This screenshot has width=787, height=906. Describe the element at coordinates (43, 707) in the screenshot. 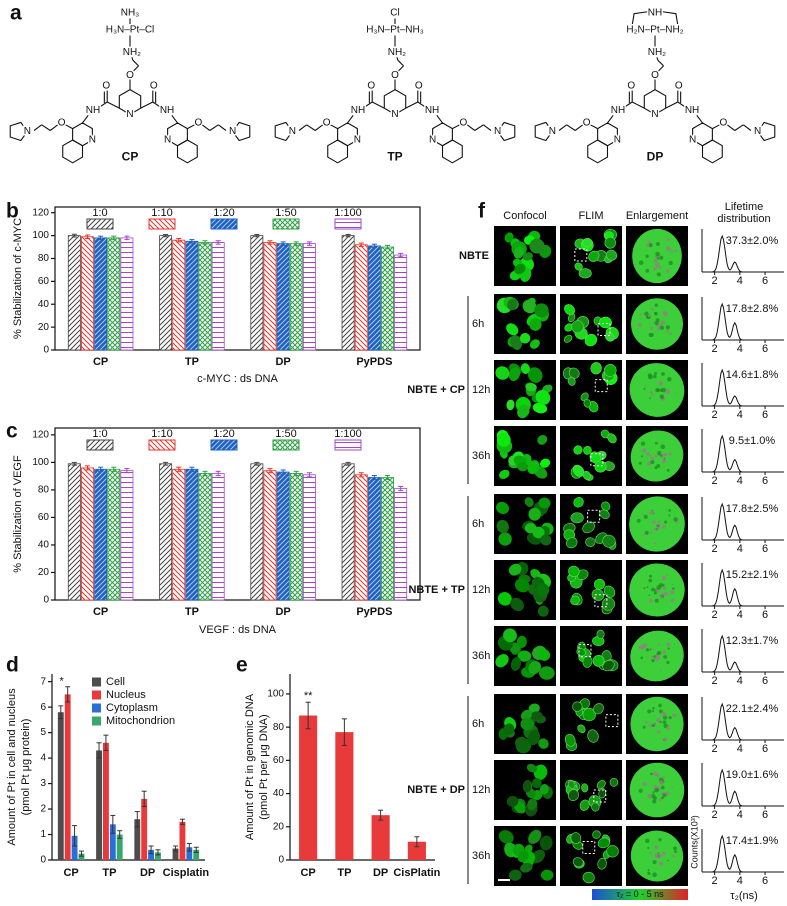

I see `y-tick-label: 6` at that location.